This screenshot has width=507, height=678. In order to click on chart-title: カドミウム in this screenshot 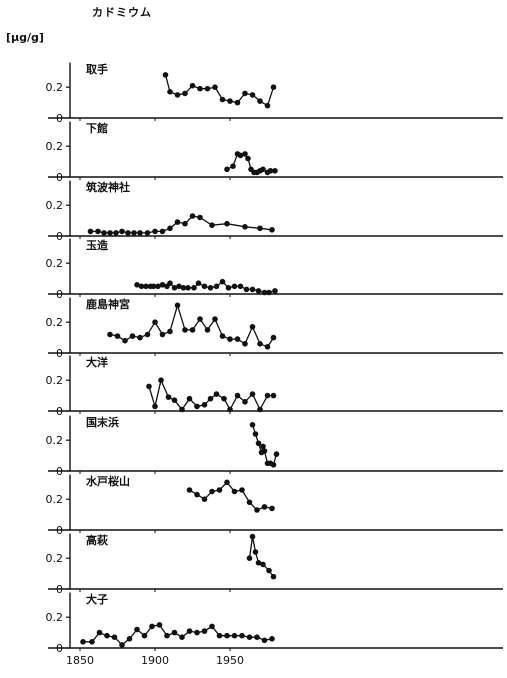, I will do `click(122, 12)`.